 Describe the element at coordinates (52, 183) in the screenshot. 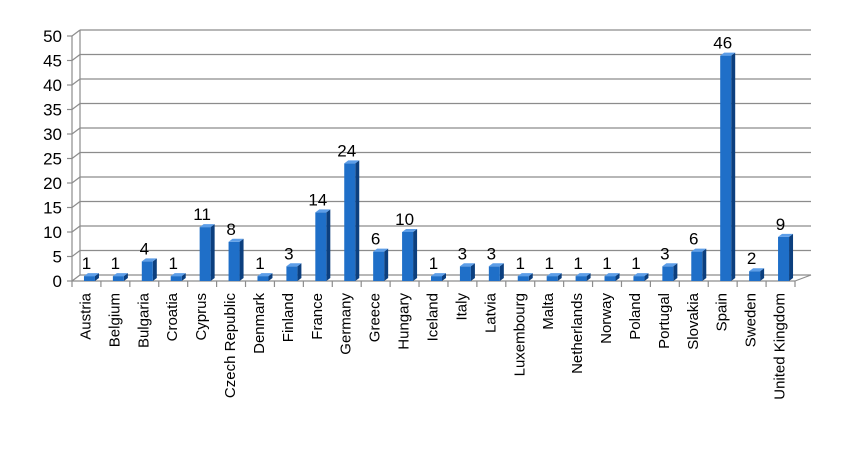

I see `y-tick-label: 20` at that location.